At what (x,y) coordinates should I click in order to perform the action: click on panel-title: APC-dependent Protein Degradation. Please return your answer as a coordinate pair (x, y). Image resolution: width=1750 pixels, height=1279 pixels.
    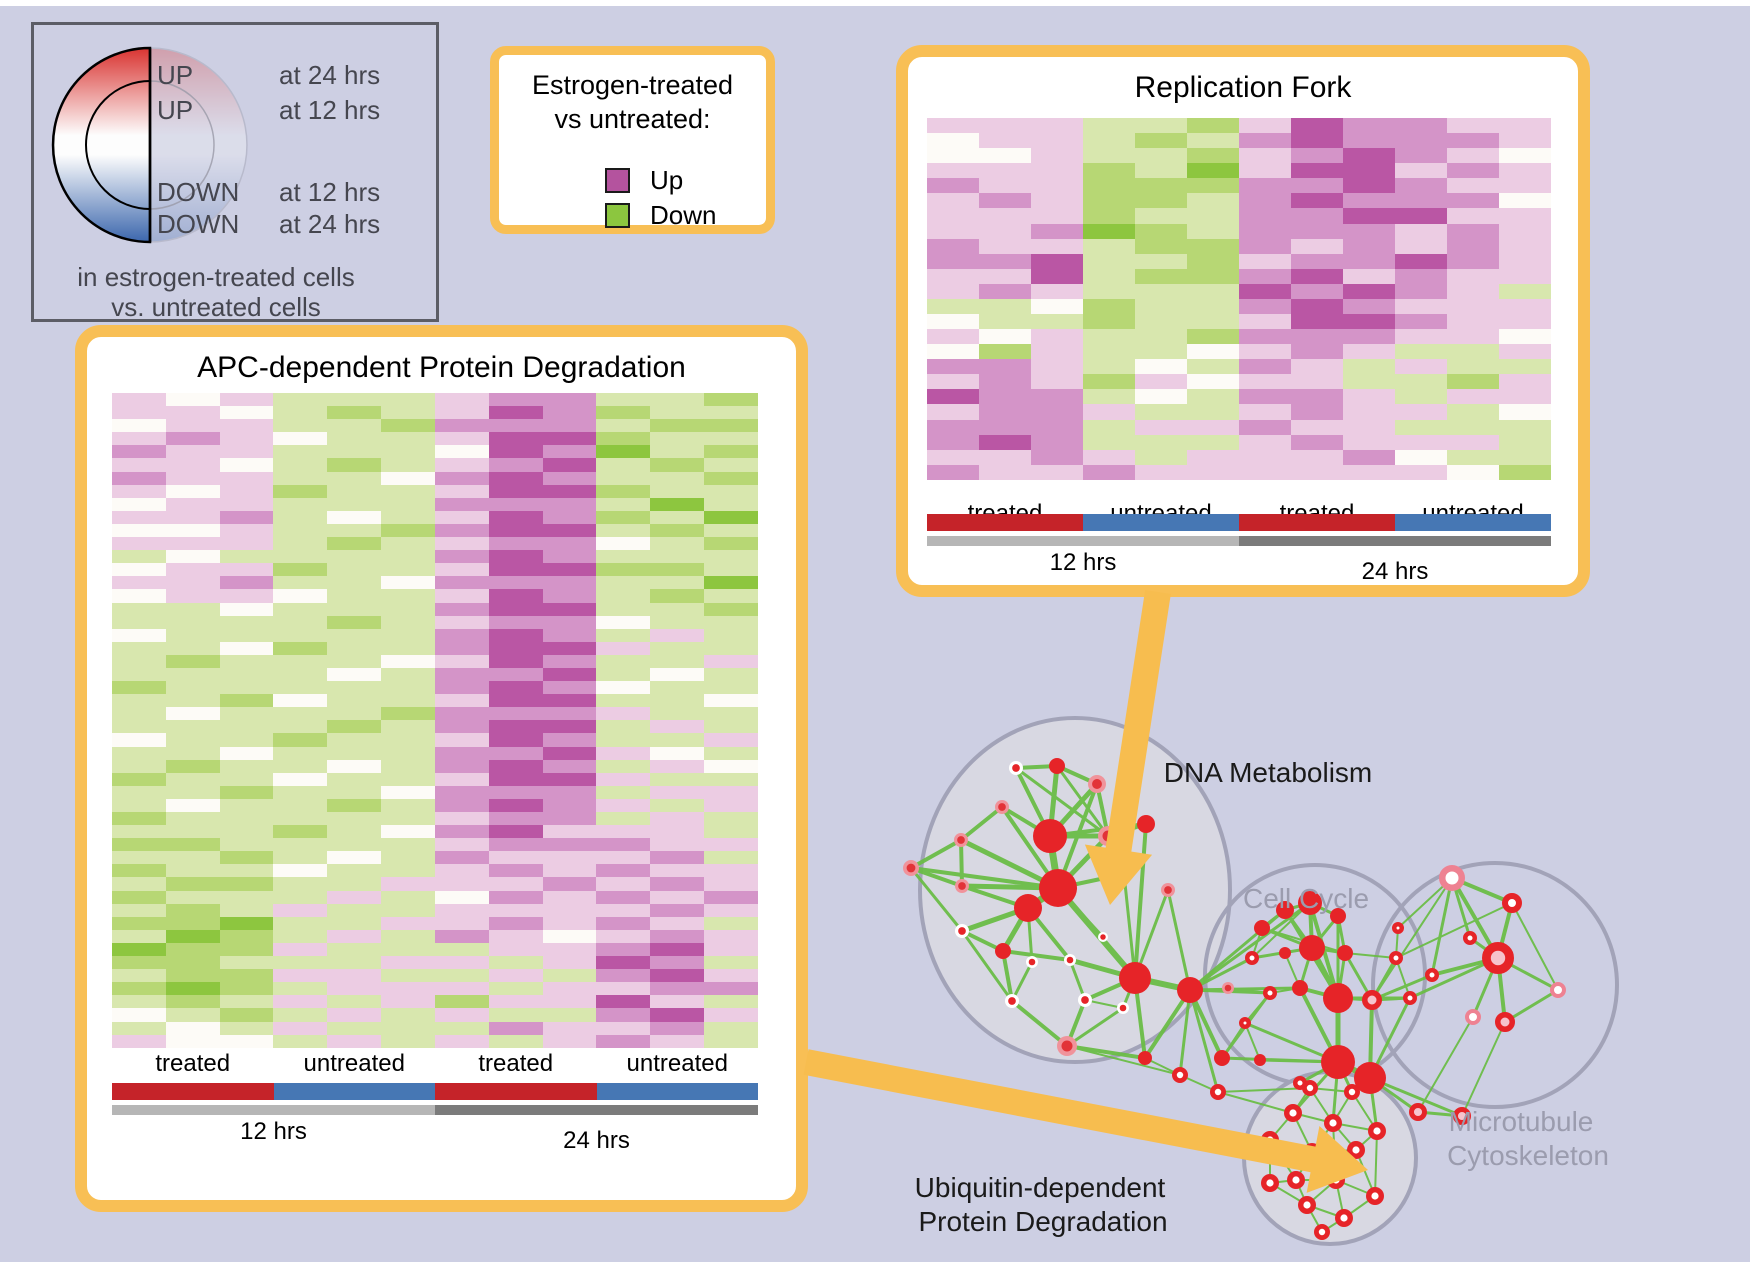
    Looking at the image, I should click on (441, 367).